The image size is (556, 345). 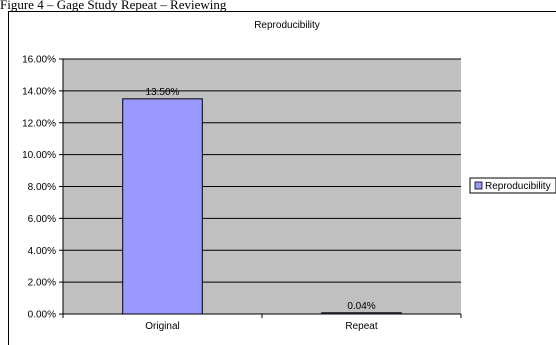 What do you see at coordinates (278, 5) in the screenshot?
I see `figure-caption: Figure 4 – Gage Study Repeat – Reviewing` at bounding box center [278, 5].